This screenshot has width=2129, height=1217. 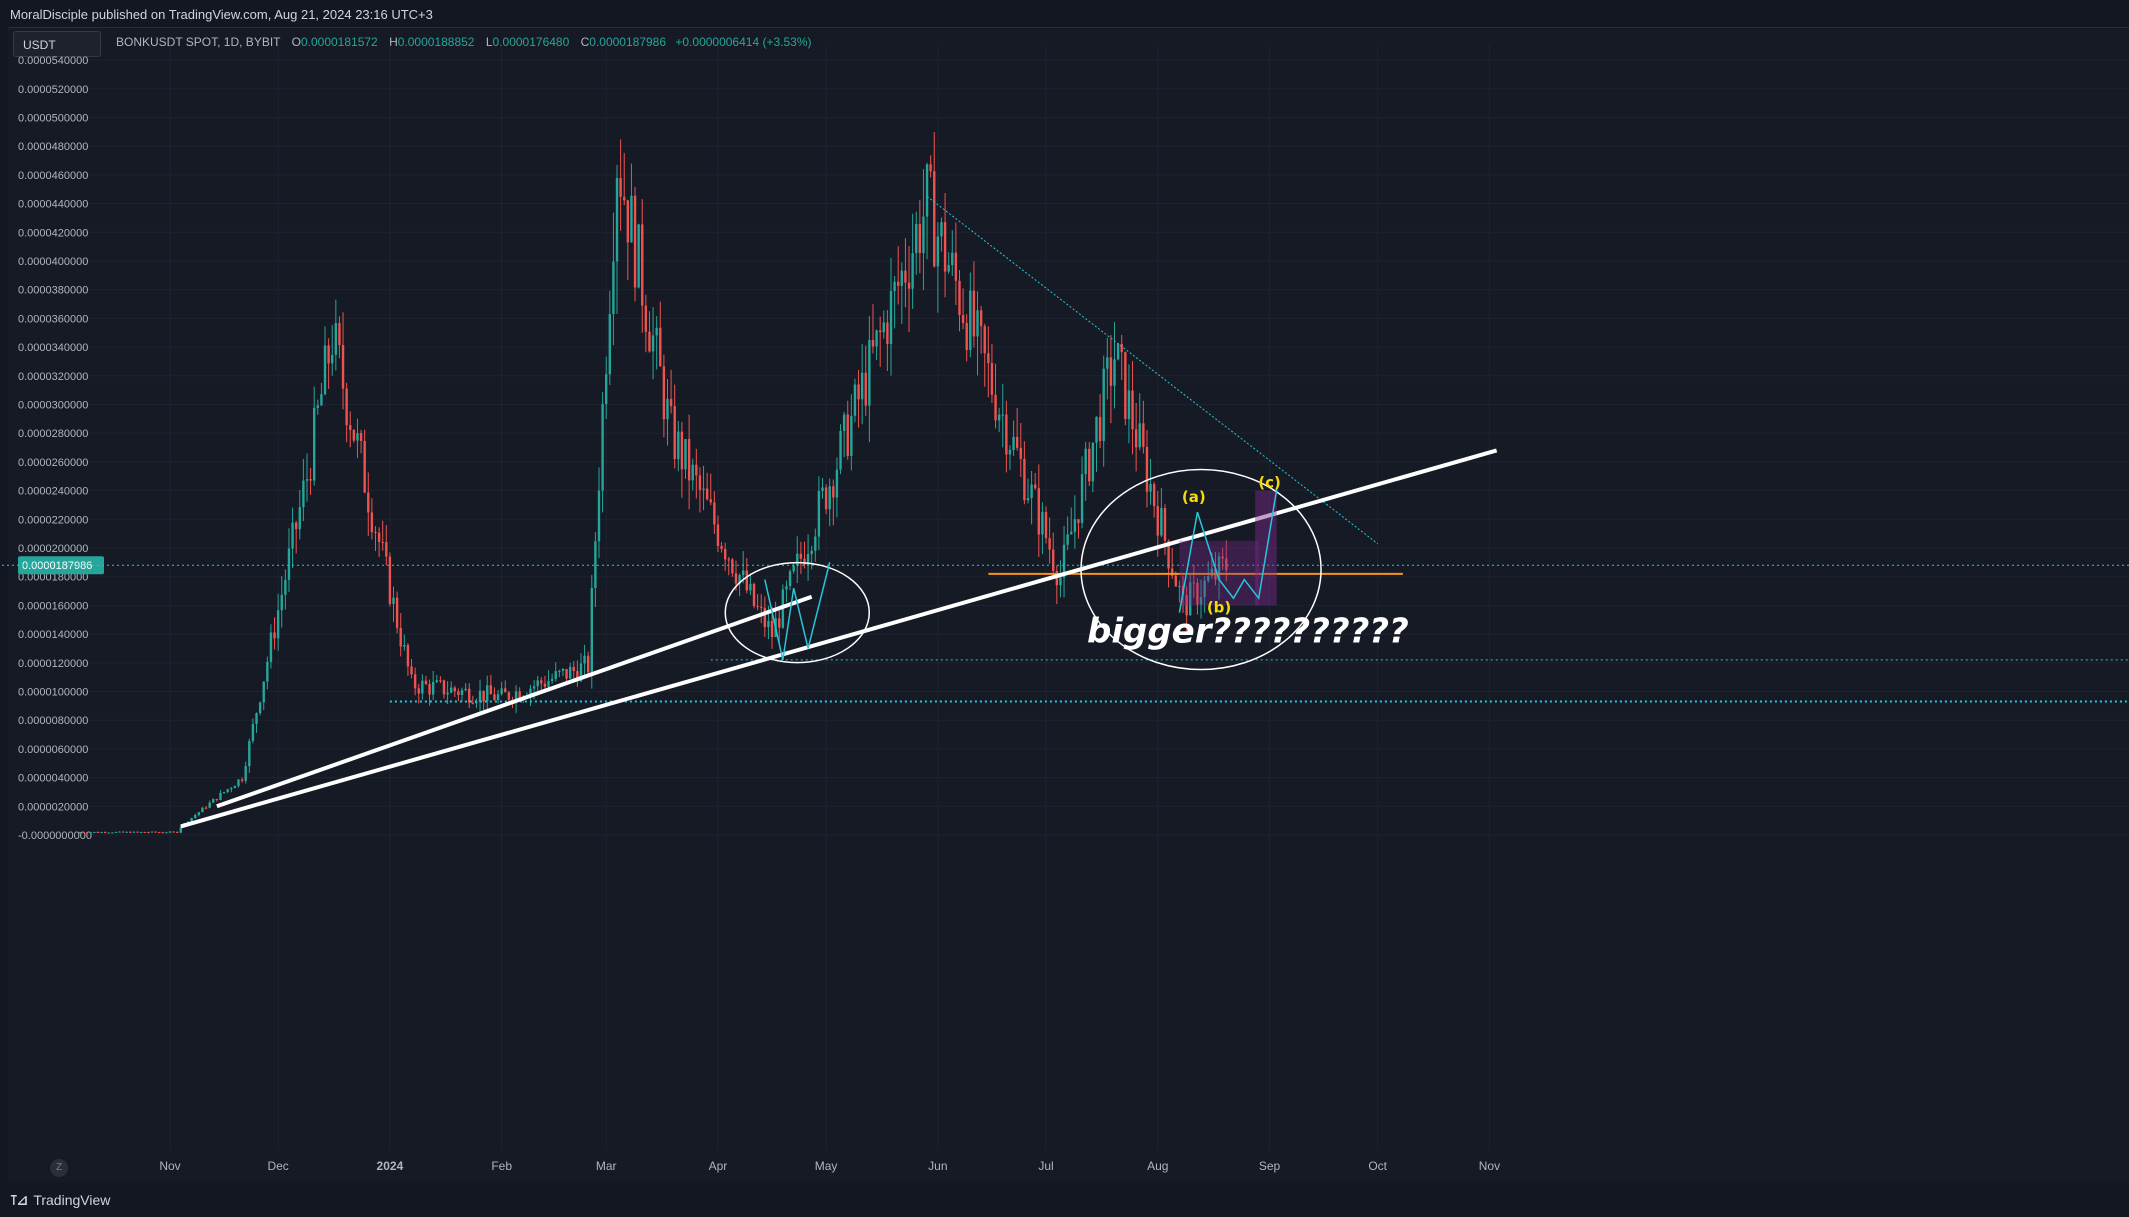 What do you see at coordinates (53, 492) in the screenshot?
I see `y-tick-label: 0.0000240000` at bounding box center [53, 492].